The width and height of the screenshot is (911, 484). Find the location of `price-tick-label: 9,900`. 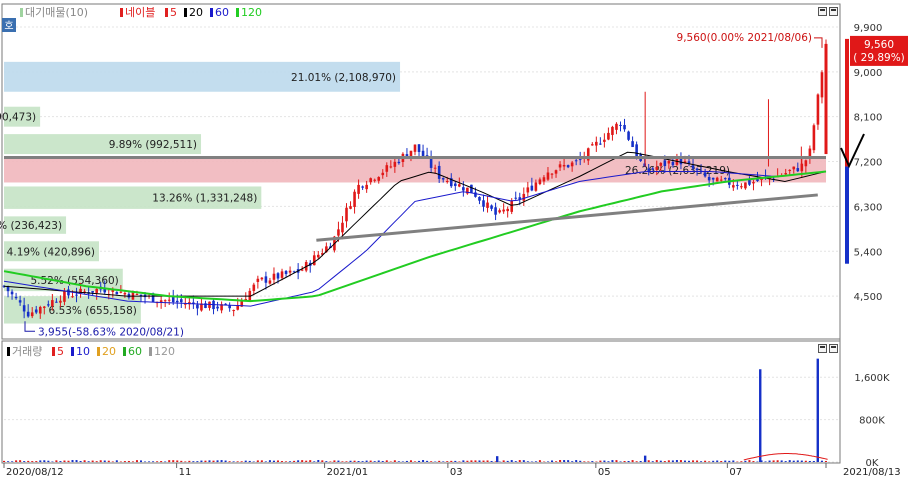

price-tick-label: 9,900 is located at coordinates (868, 28).